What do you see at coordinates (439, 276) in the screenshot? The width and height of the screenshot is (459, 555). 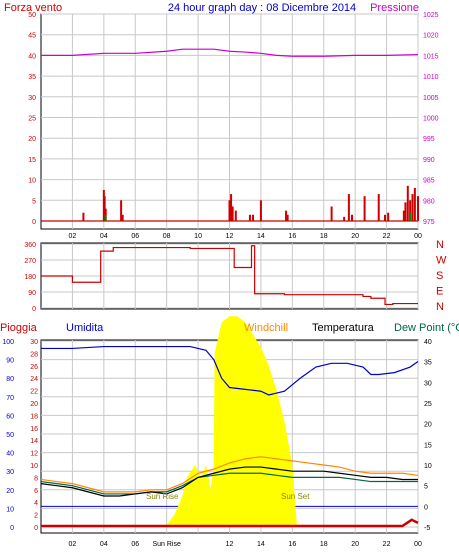 I see `compass-label: S` at bounding box center [439, 276].